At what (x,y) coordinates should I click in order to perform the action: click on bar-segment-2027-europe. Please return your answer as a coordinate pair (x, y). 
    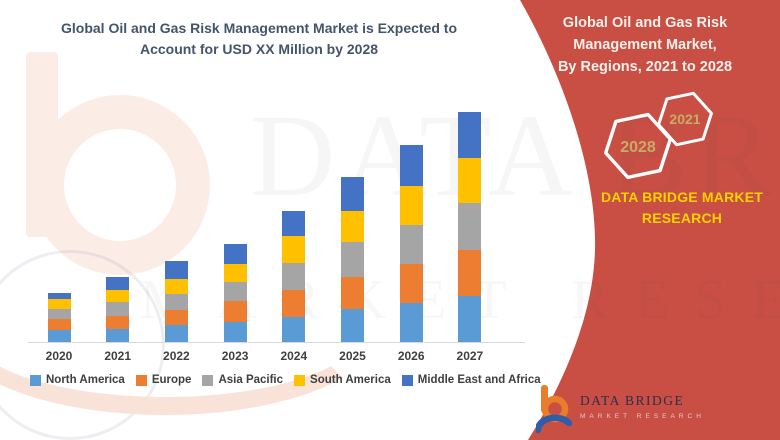
    Looking at the image, I should click on (470, 273).